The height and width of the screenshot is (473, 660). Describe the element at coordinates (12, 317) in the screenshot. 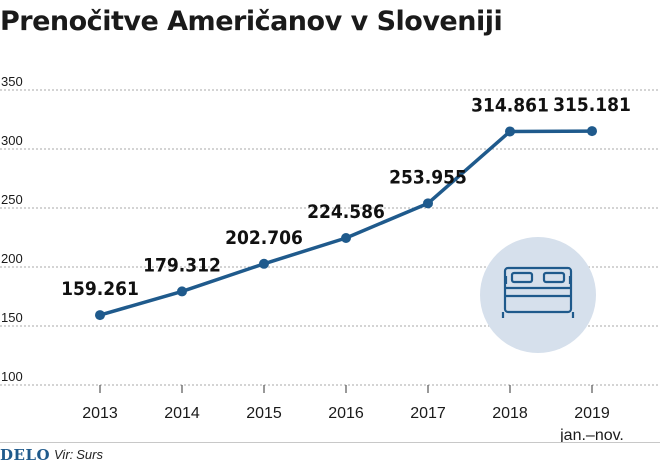

I see `y-tick-label: 150` at that location.